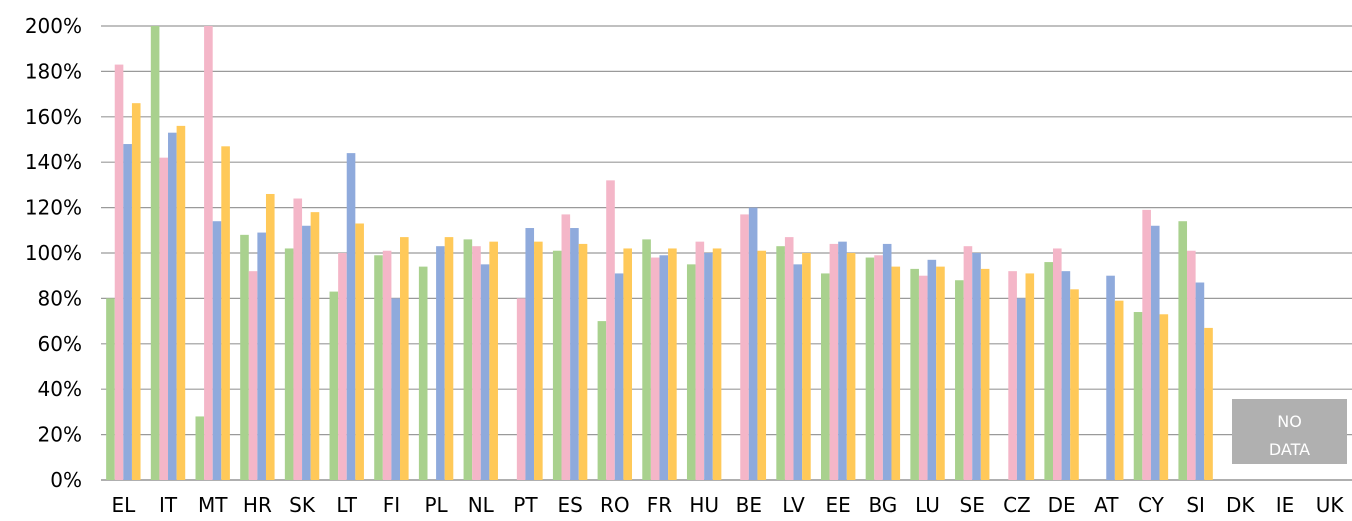 This screenshot has width=1352, height=521. What do you see at coordinates (660, 505) in the screenshot?
I see `x-tick-label-FR: FR` at bounding box center [660, 505].